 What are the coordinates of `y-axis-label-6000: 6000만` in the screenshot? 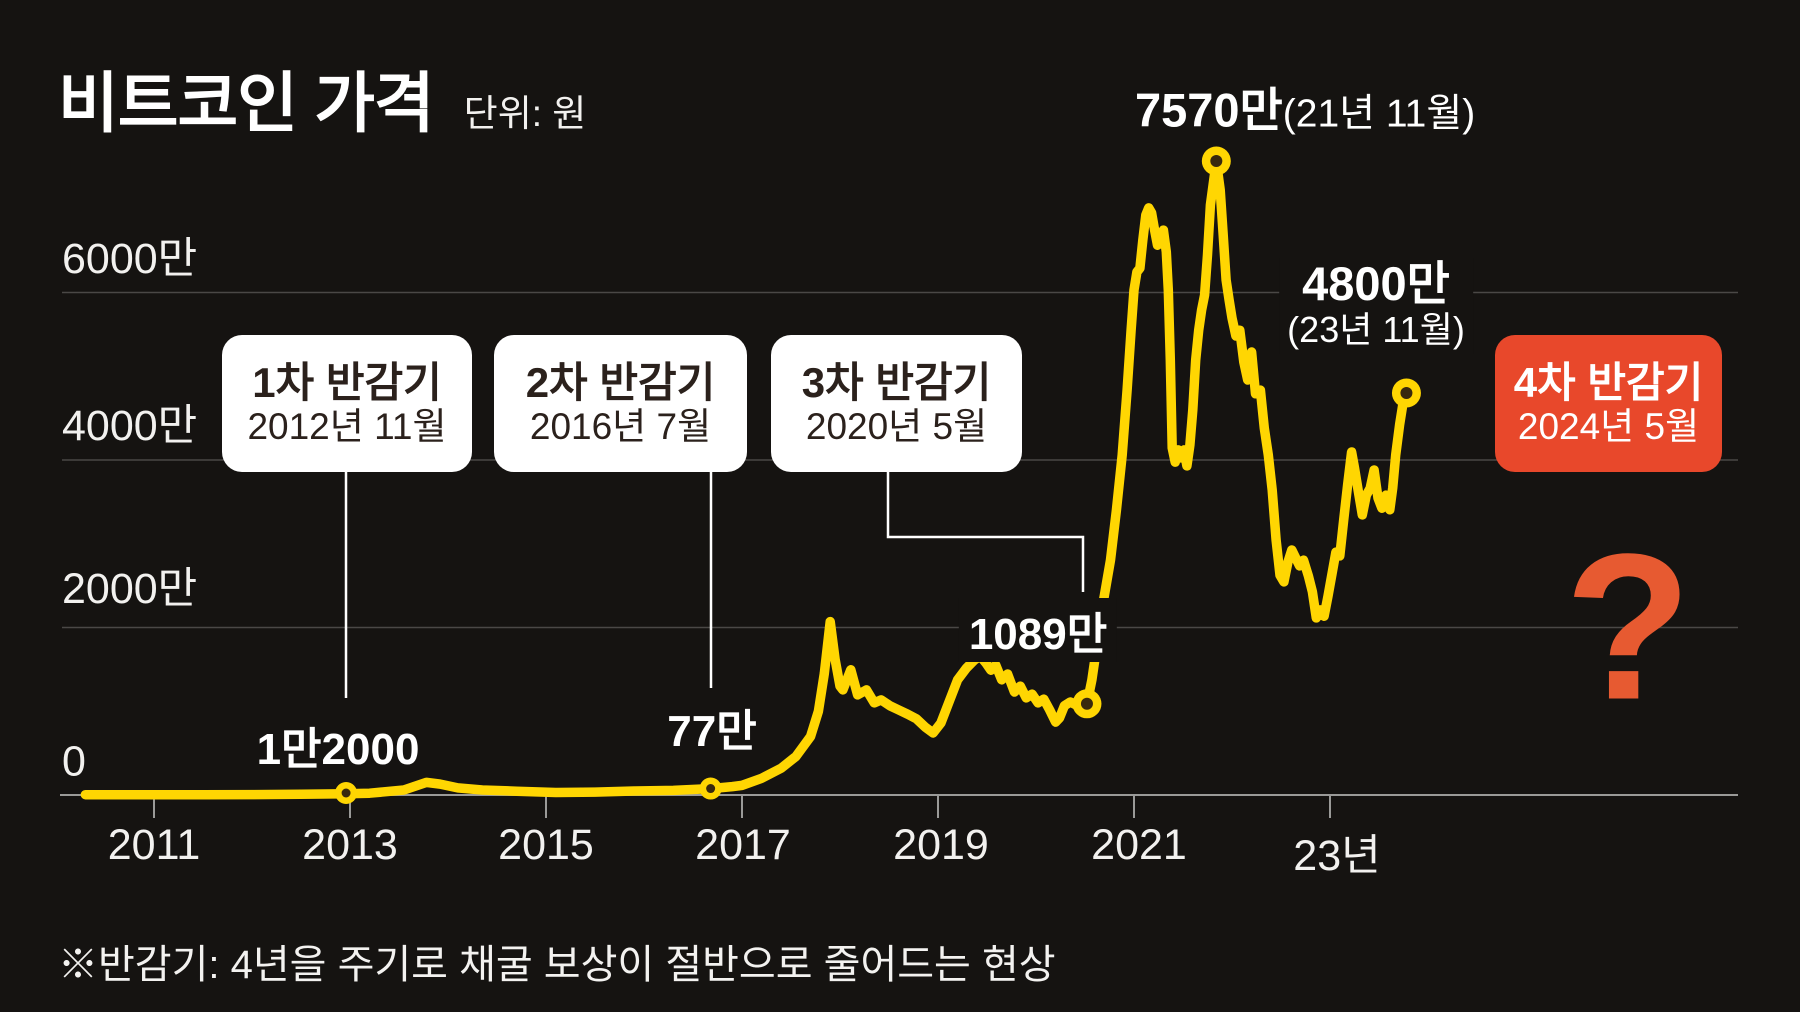 It's located at (130, 259).